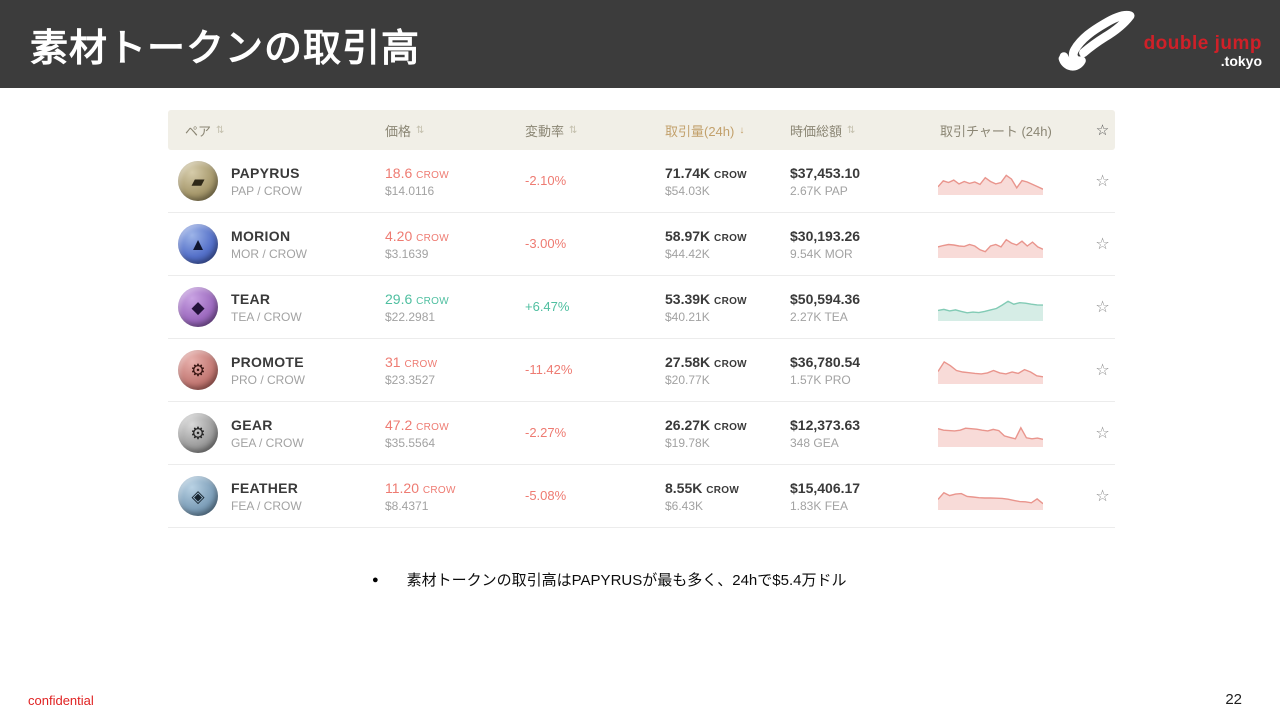 Image resolution: width=1280 pixels, height=720 pixels. What do you see at coordinates (454, 362) in the screenshot?
I see `price-crow: 31 CROW` at bounding box center [454, 362].